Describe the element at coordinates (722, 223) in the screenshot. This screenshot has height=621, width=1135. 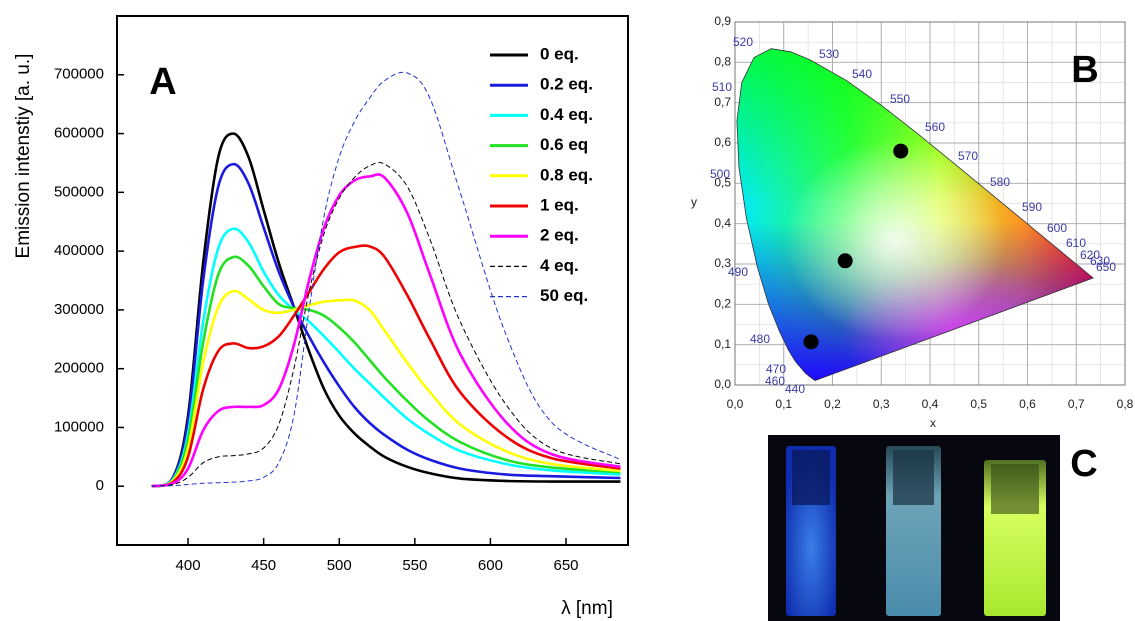
I see `y-tick-label: 0,4` at that location.